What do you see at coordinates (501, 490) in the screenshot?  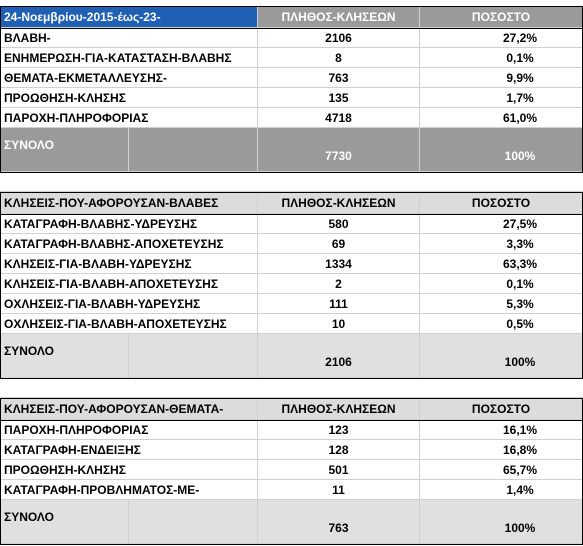 I see `row-percent: 1,4%` at bounding box center [501, 490].